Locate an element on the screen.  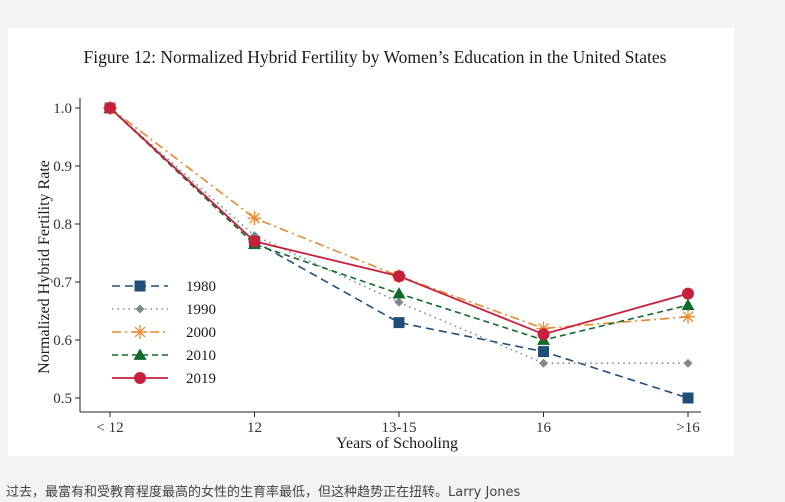
y-tick-label: 0.6 is located at coordinates (62, 341).